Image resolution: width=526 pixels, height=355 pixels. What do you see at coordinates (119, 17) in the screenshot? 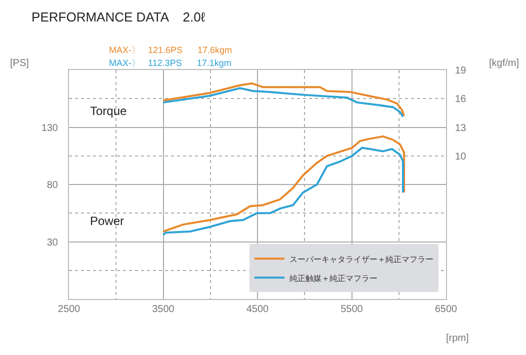
I see `chart-title: PERFORMANCE DATA 2.0ℓ` at bounding box center [119, 17].